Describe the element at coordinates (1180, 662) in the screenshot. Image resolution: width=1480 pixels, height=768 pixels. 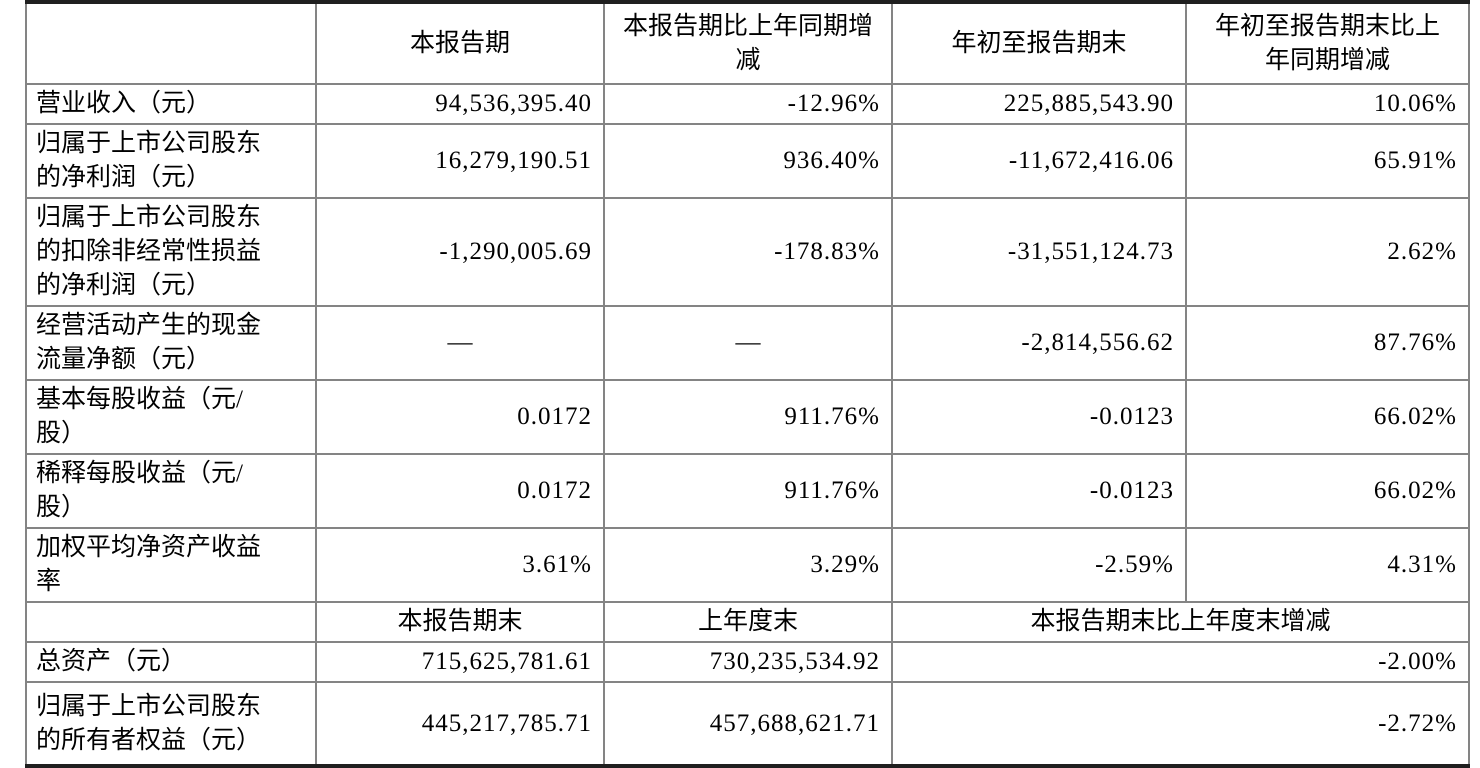
I see `total-assets-change: -2.00%` at that location.